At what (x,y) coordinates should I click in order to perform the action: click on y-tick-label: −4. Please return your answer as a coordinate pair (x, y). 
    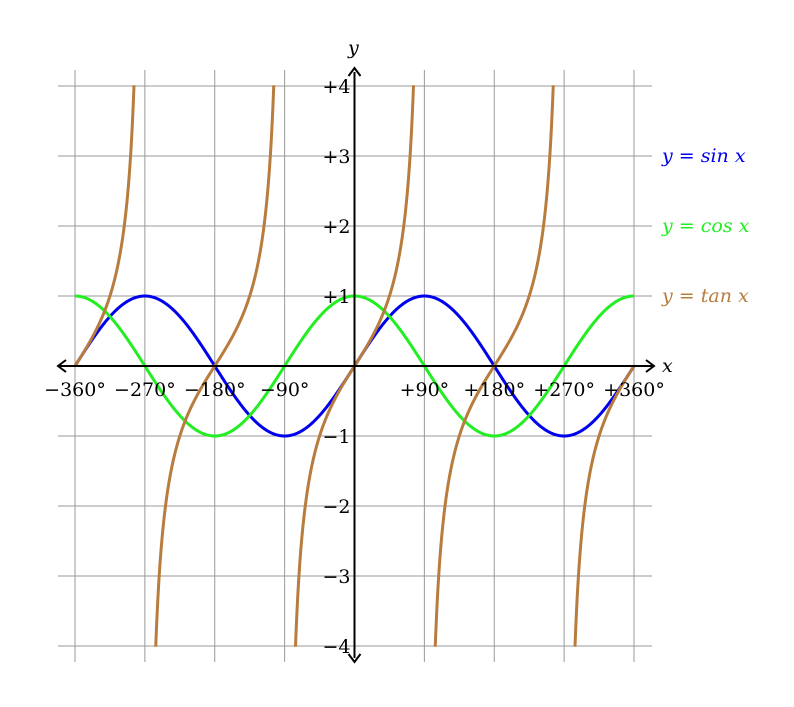
    Looking at the image, I should click on (336, 647).